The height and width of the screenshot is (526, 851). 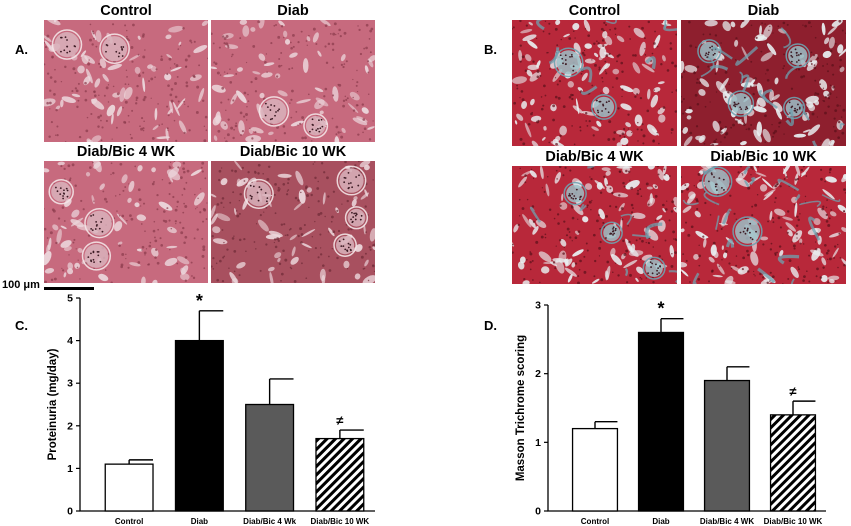 What do you see at coordinates (70, 299) in the screenshot?
I see `chart-c-ytick-label: 5` at bounding box center [70, 299].